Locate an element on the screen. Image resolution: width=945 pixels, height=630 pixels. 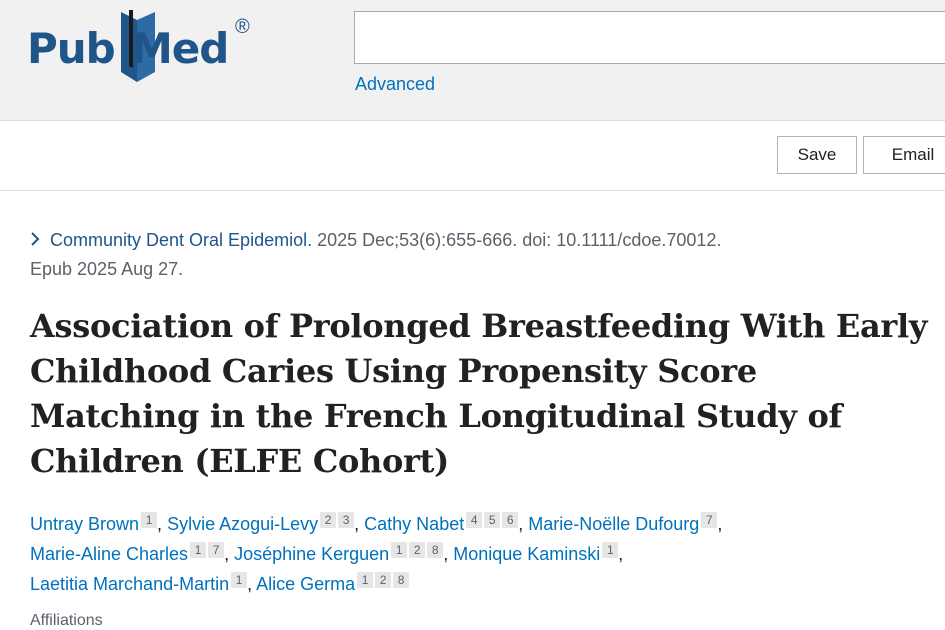
author-item: Joséphine Kerguen 1 2 8 is located at coordinates (339, 553).